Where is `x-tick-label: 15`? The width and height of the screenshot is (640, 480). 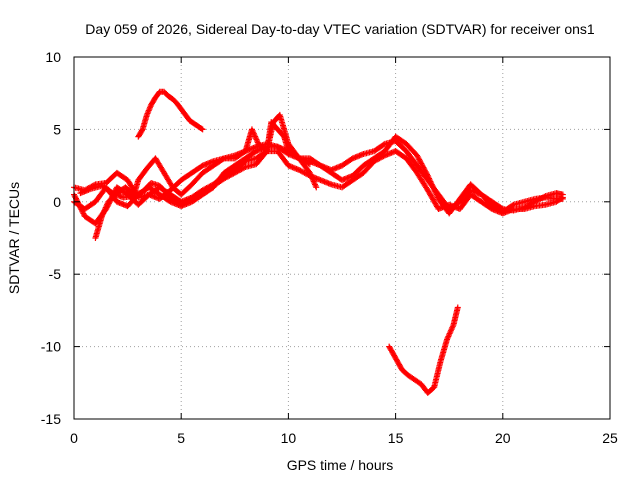 x-tick-label: 15 is located at coordinates (396, 438).